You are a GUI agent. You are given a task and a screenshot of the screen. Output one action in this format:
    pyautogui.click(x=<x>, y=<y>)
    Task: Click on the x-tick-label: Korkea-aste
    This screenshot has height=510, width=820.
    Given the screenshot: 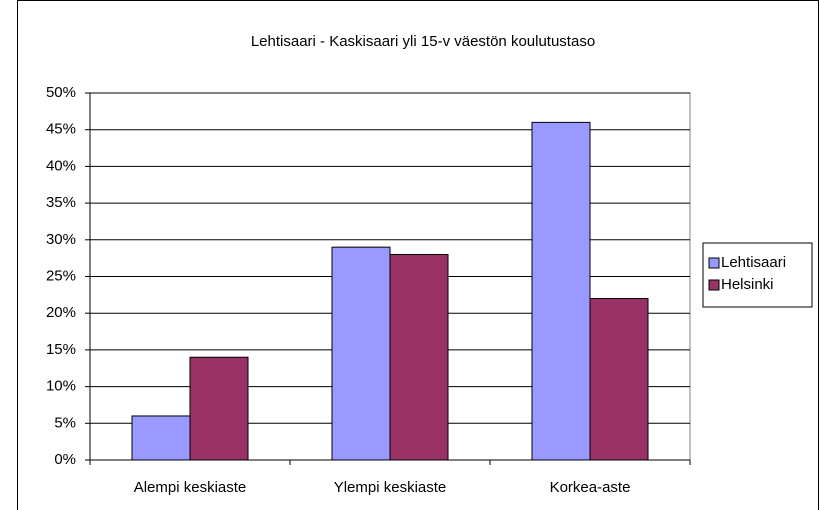 What is the action you would take?
    pyautogui.click(x=590, y=487)
    